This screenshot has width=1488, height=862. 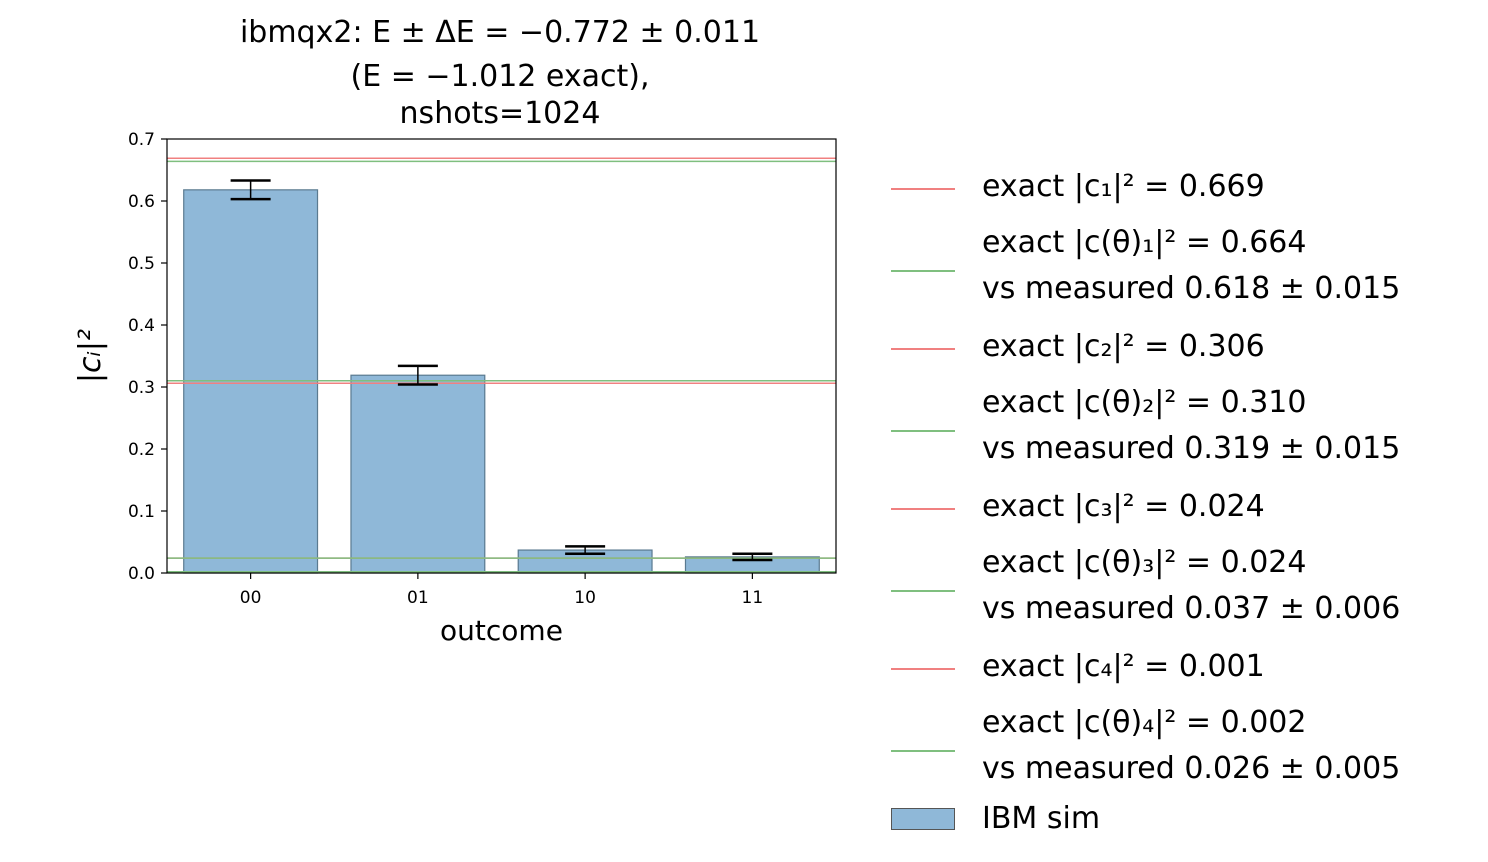 What do you see at coordinates (1144, 242) in the screenshot?
I see `legend-label-line1: exact |c(θ)₁|² = 0.664` at bounding box center [1144, 242].